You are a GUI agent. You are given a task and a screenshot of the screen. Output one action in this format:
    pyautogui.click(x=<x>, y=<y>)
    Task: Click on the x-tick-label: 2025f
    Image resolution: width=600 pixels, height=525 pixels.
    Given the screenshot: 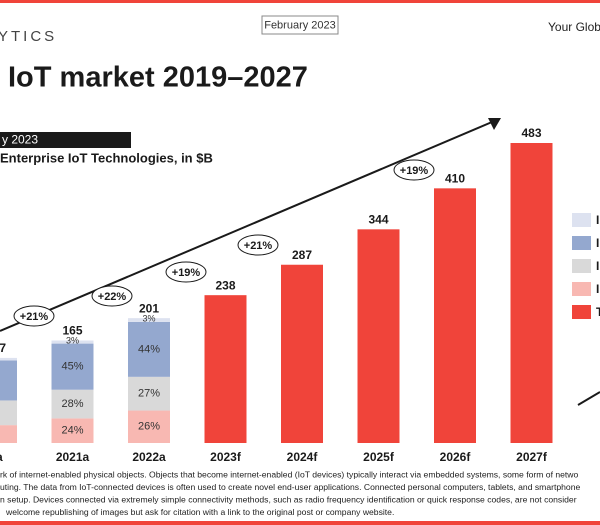 What is the action you would take?
    pyautogui.click(x=379, y=457)
    